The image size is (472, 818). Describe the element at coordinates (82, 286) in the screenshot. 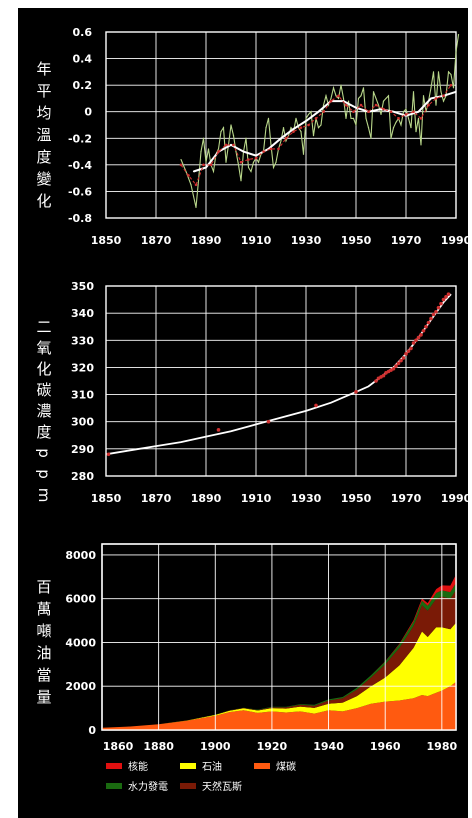

I see `y-tick-label: 350` at that location.